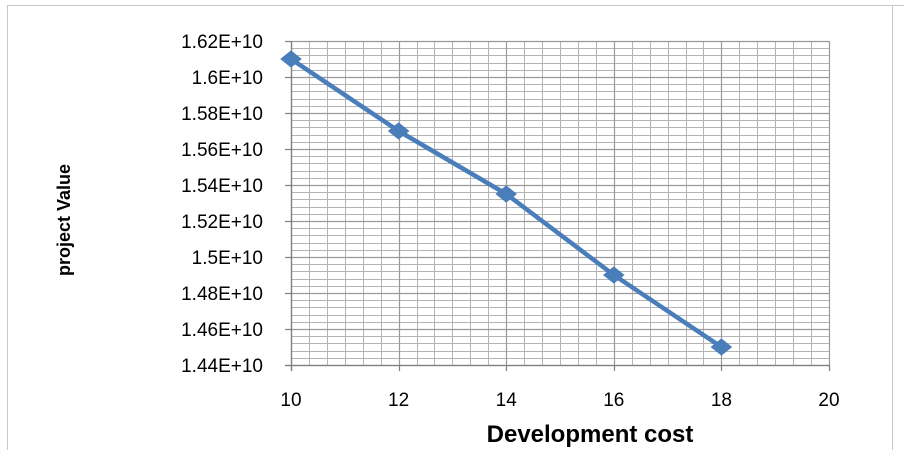 The height and width of the screenshot is (450, 904). Describe the element at coordinates (227, 78) in the screenshot. I see `y-tick-label: 1.6E+10` at that location.